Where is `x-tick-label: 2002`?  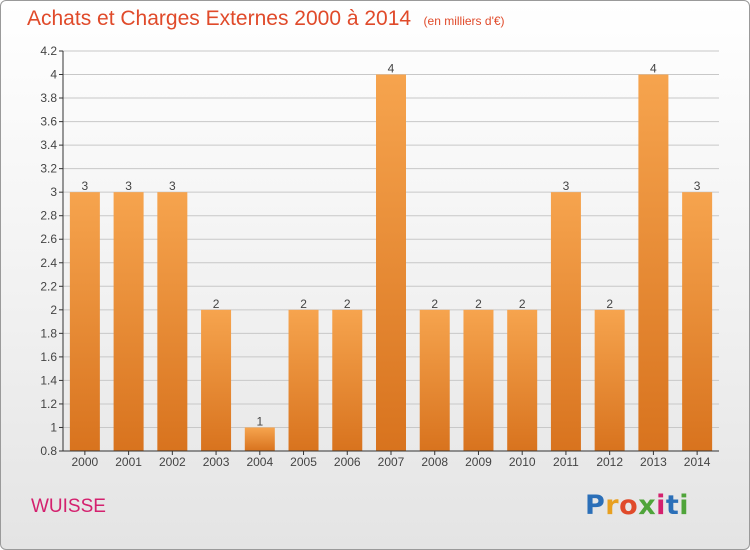
x-tick-label: 2002 is located at coordinates (172, 462).